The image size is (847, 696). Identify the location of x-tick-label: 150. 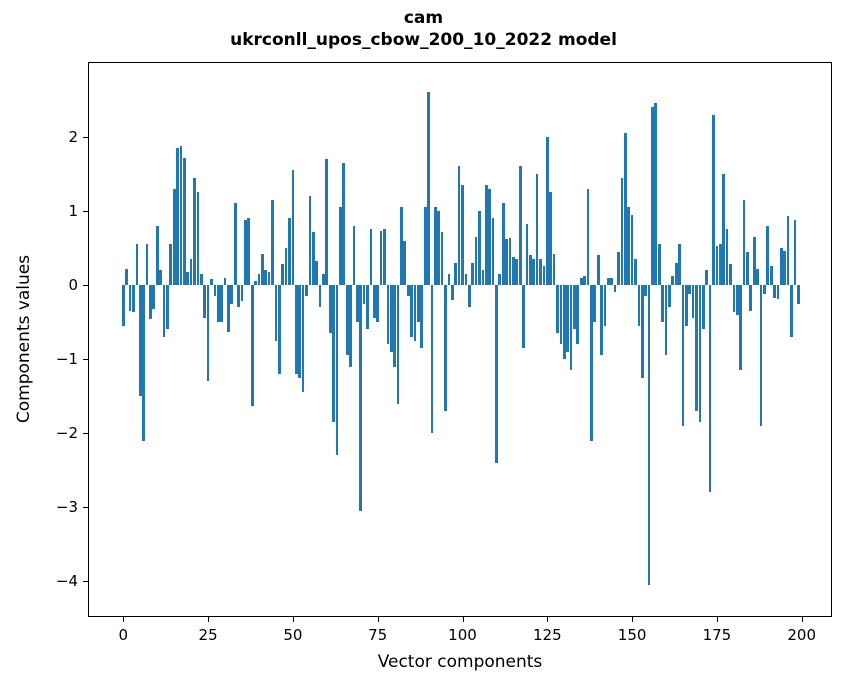
(632, 635).